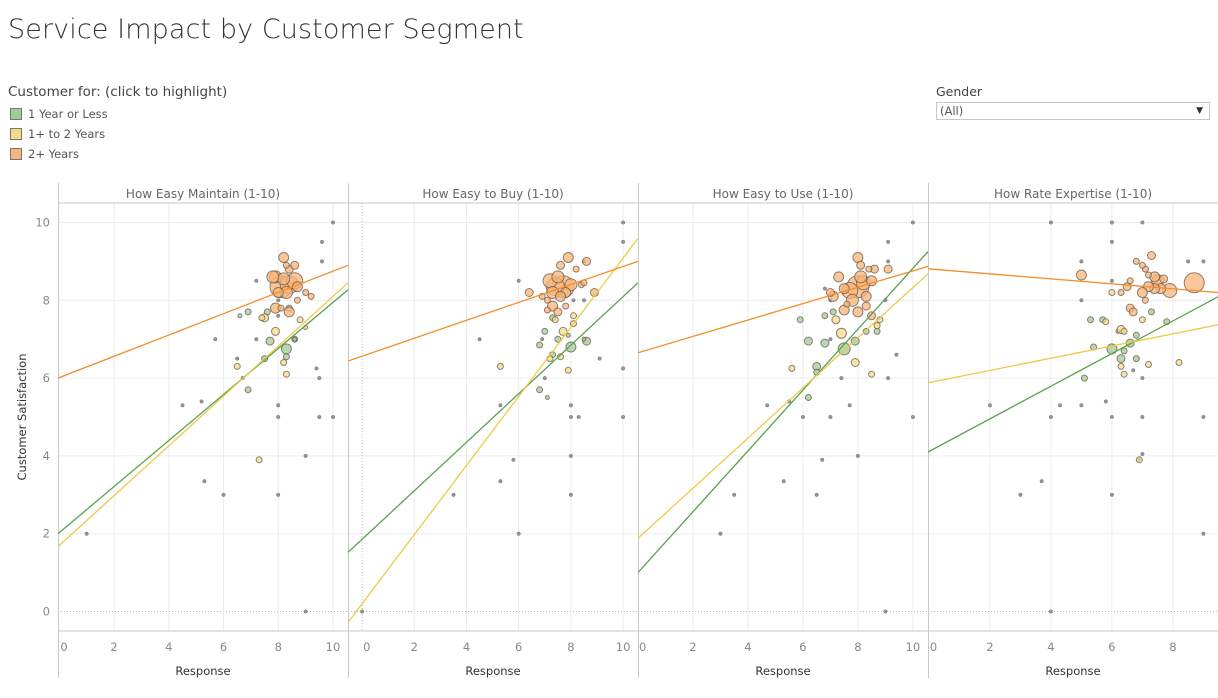 The width and height of the screenshot is (1218, 698). What do you see at coordinates (1073, 111) in the screenshot?
I see `gender-dropdown: (All) ▼` at bounding box center [1073, 111].